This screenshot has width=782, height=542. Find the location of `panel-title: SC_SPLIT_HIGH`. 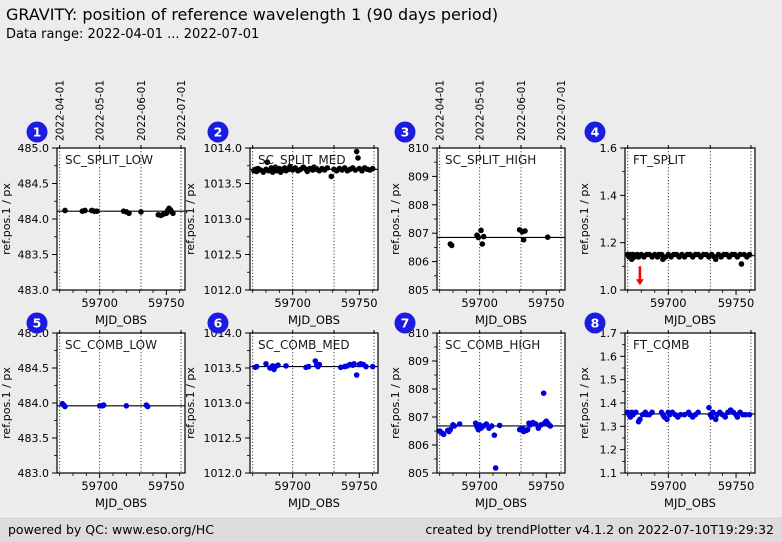

panel-title: SC_SPLIT_HIGH is located at coordinates (490, 160).